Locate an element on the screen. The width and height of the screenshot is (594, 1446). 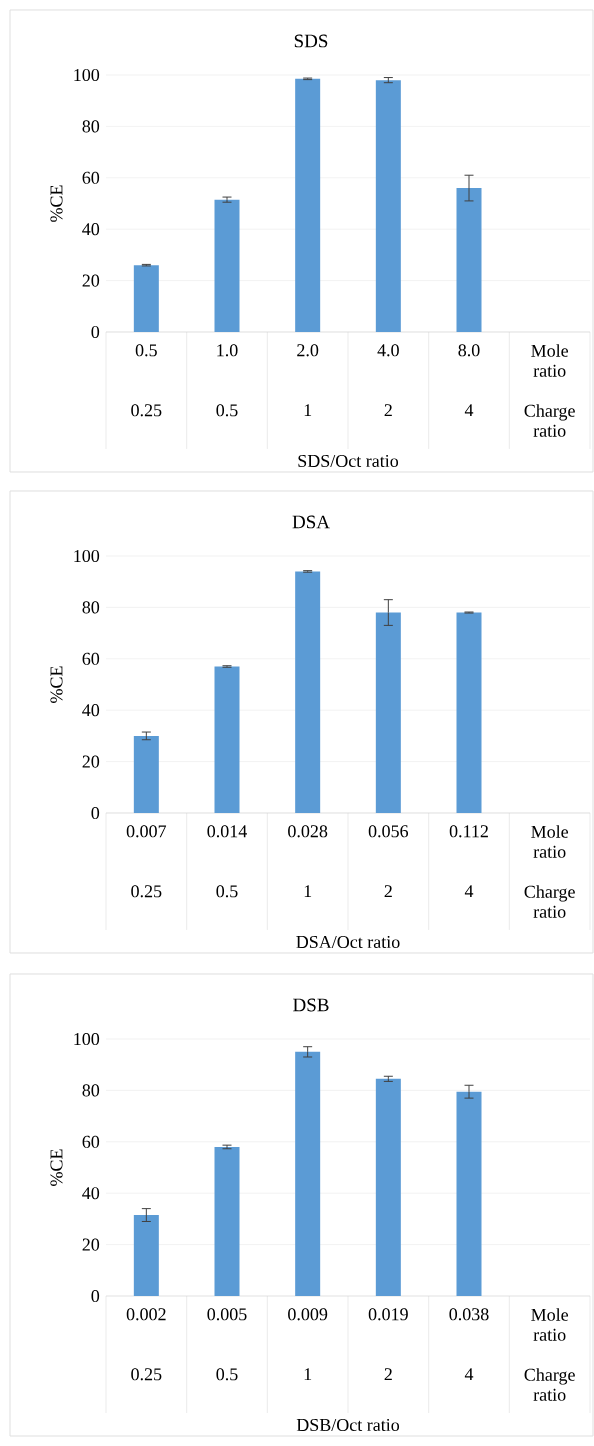
x-tick-label: 0.112 is located at coordinates (468, 831).